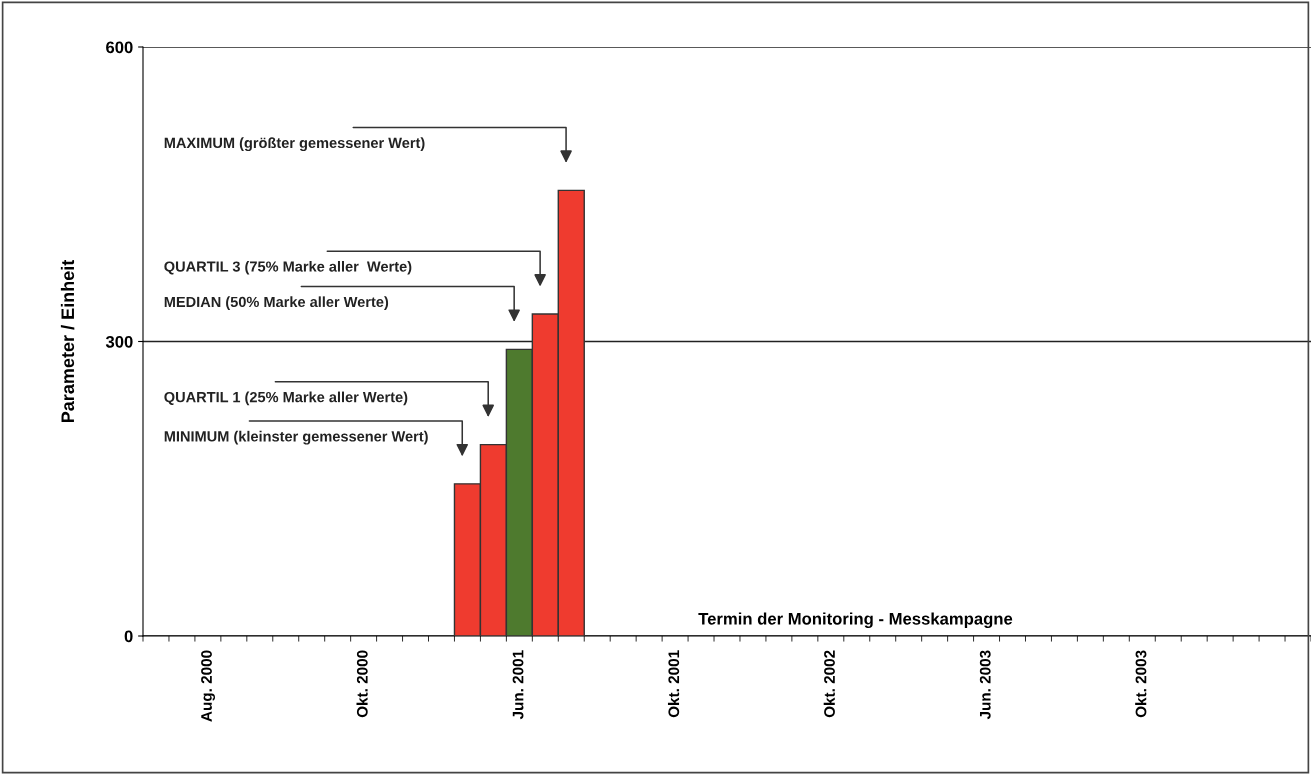  What do you see at coordinates (276, 303) in the screenshot?
I see `annotation: MEDIAN (50% Marke aller Werte)` at bounding box center [276, 303].